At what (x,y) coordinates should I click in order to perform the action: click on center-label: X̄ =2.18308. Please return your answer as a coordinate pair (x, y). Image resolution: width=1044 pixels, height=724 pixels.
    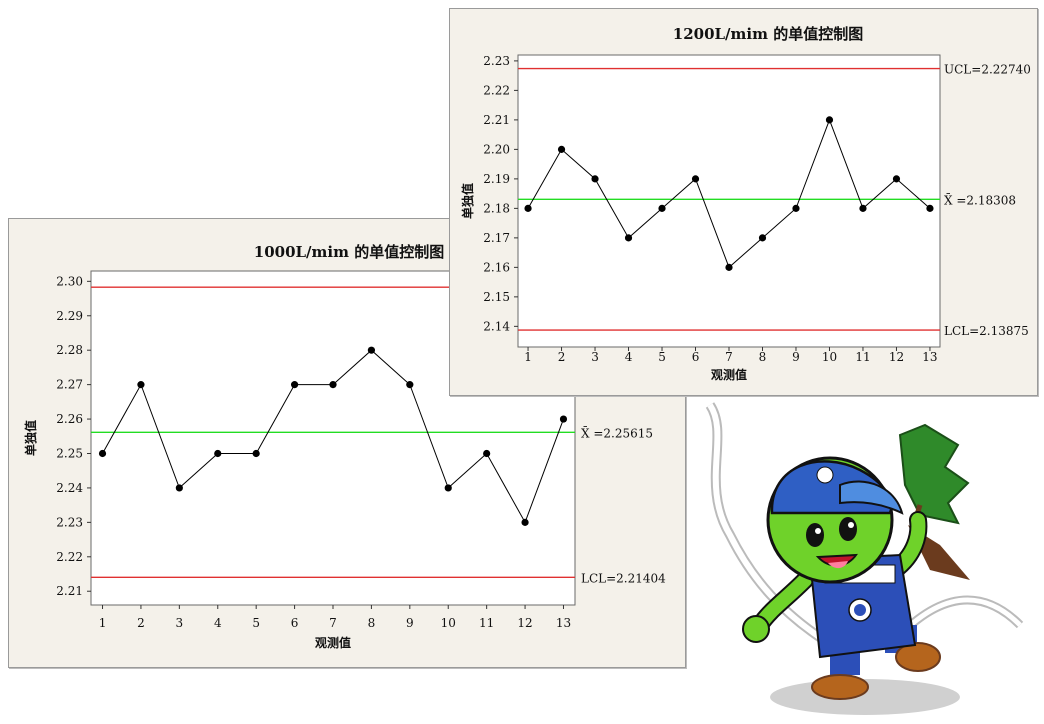
    Looking at the image, I should click on (980, 199).